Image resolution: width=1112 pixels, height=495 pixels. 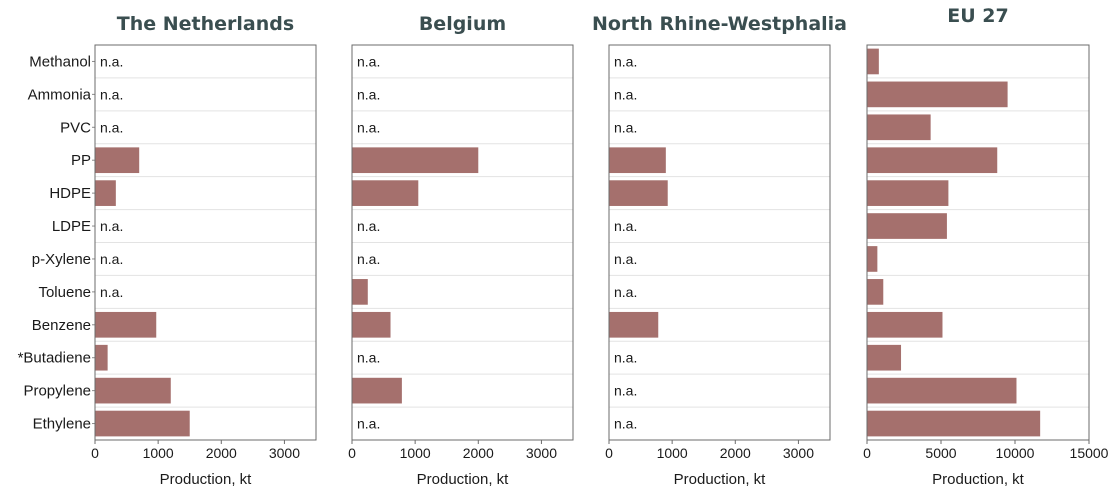 I want to click on bar-ldpe, so click(x=907, y=226).